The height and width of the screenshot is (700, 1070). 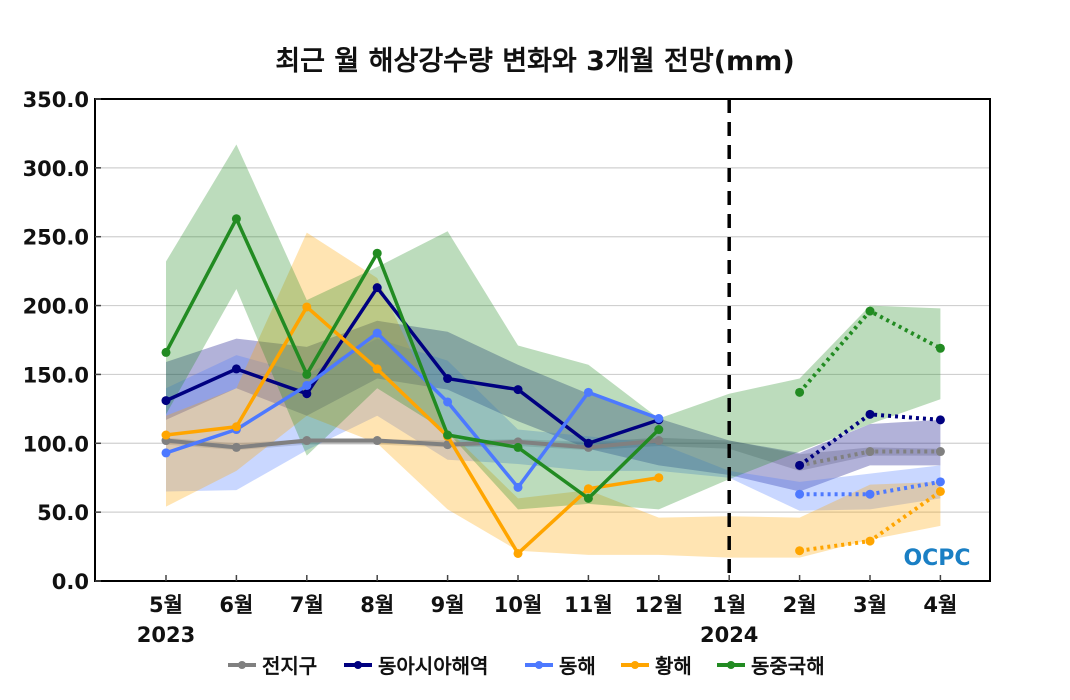 I want to click on legend-item: 동중국해, so click(x=771, y=666).